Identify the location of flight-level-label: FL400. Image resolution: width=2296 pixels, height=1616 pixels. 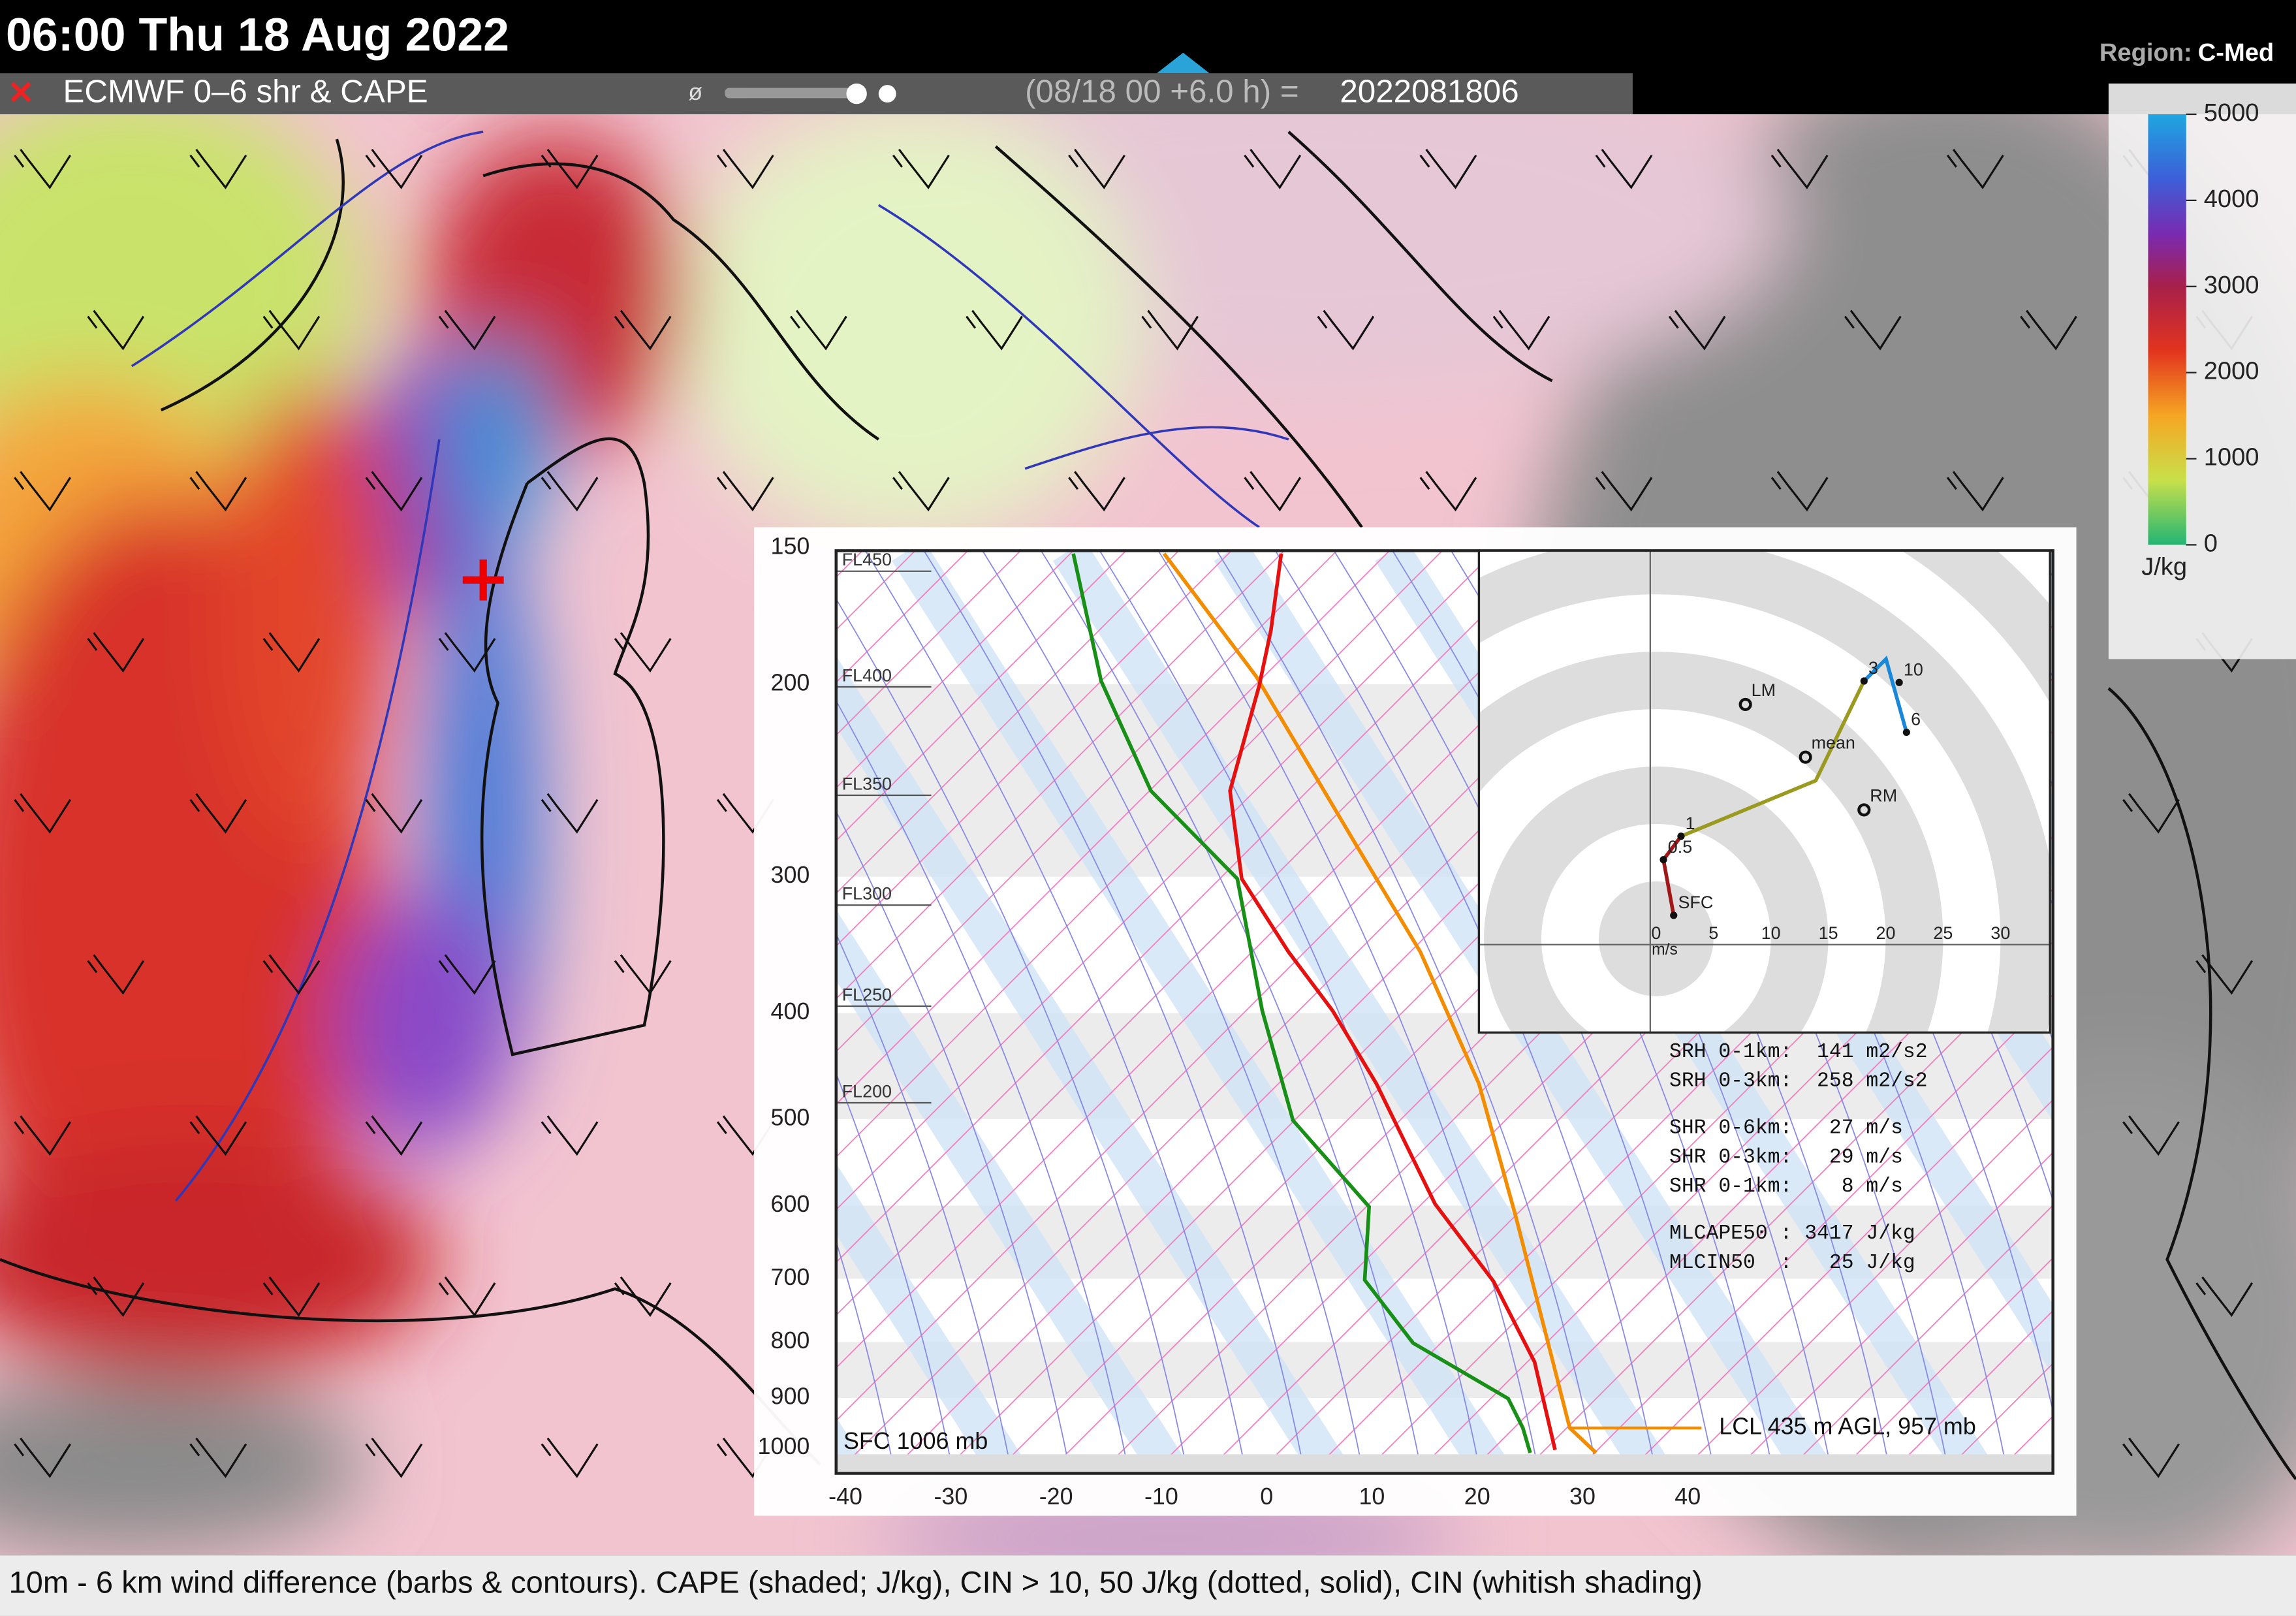
(867, 675).